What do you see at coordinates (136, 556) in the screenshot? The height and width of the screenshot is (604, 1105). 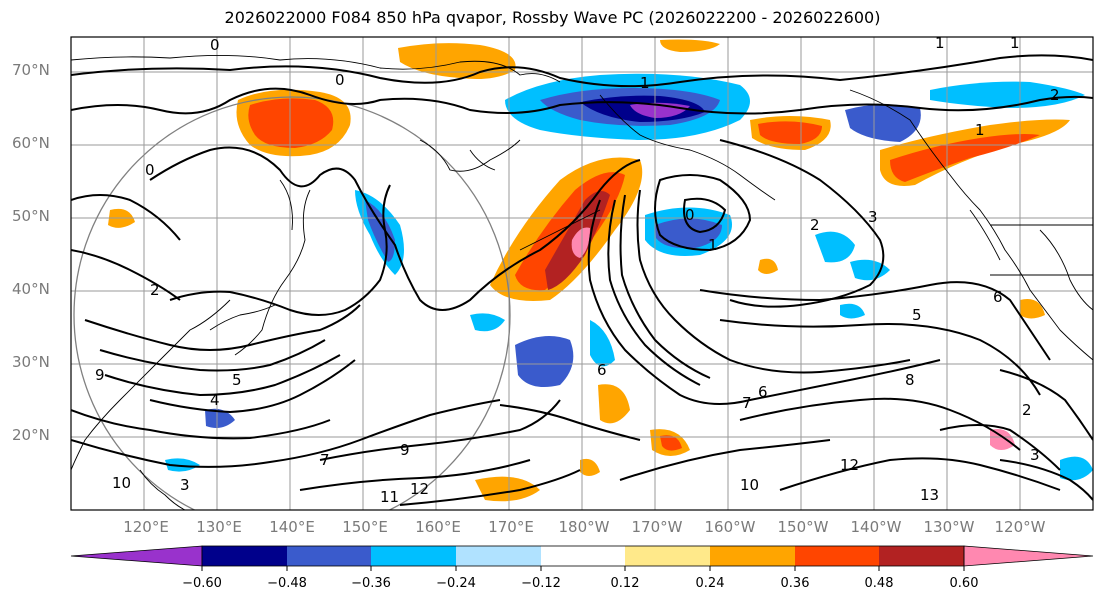 I see `colorbar-extend-low` at bounding box center [136, 556].